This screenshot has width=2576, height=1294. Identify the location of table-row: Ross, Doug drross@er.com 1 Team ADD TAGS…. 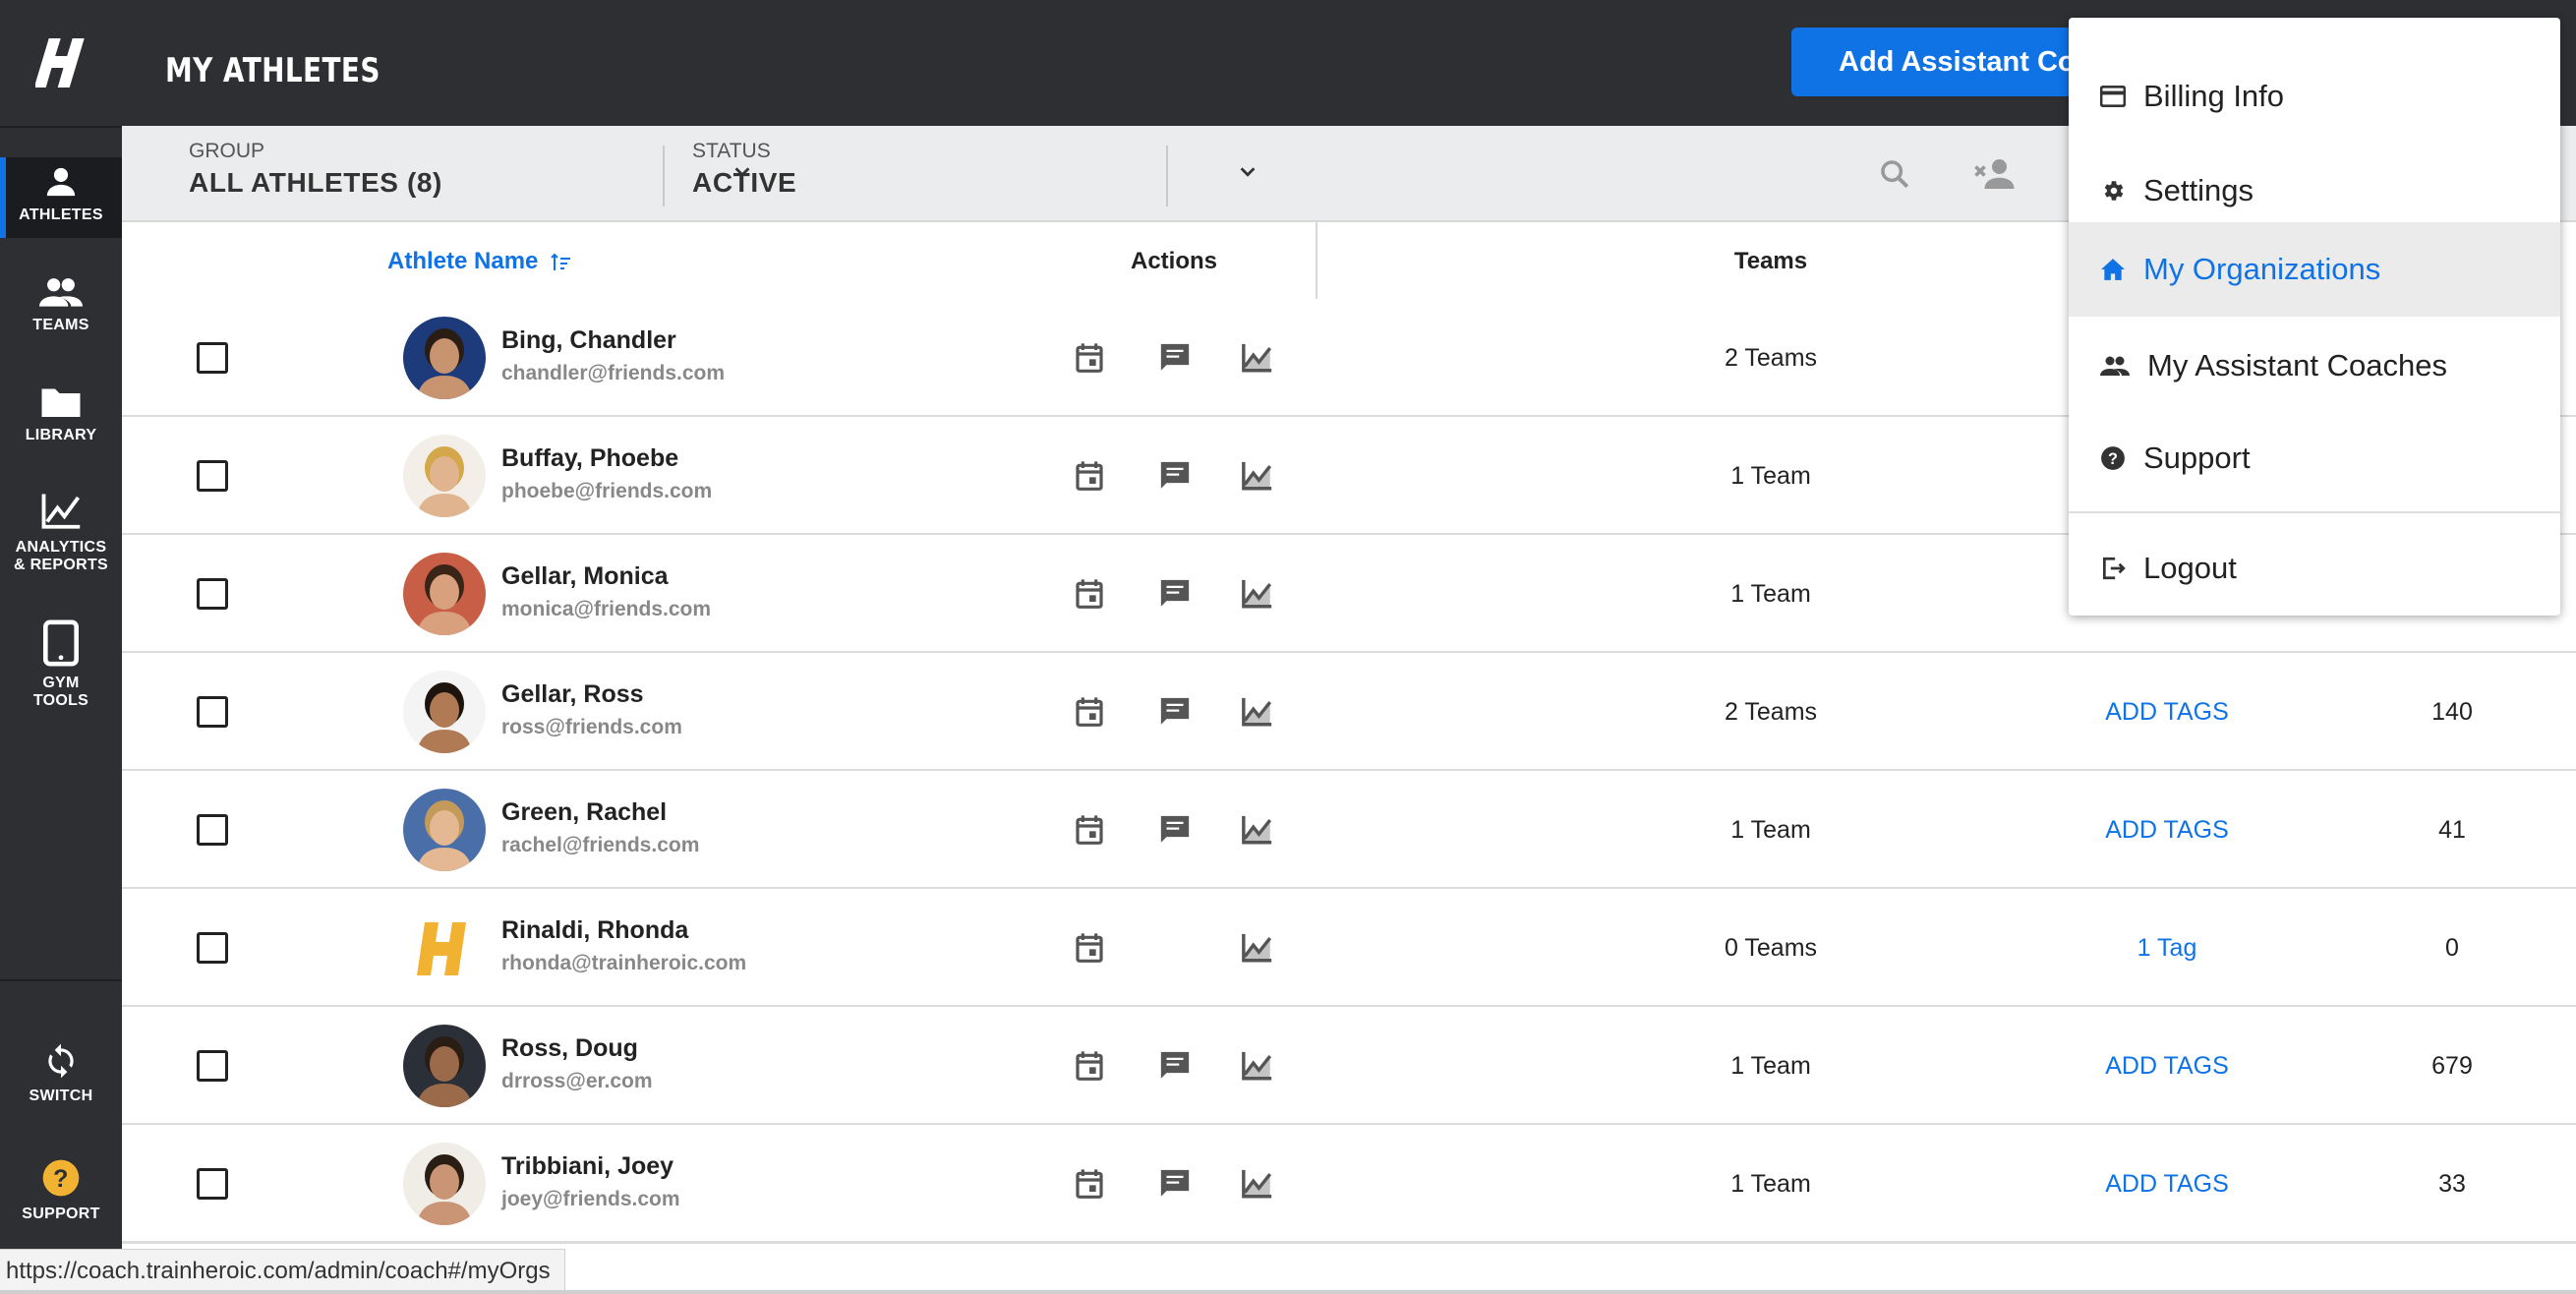
(1349, 1066).